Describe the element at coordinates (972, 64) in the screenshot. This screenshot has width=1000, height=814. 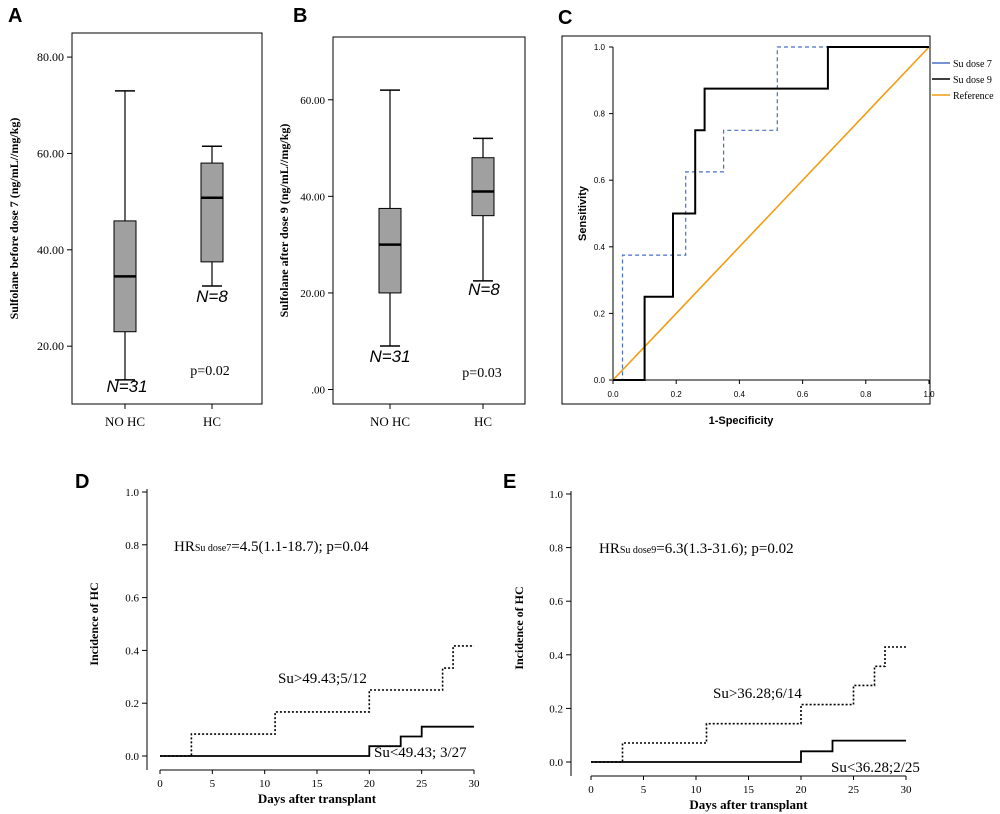
I see `legend-entry: Su dose 7` at that location.